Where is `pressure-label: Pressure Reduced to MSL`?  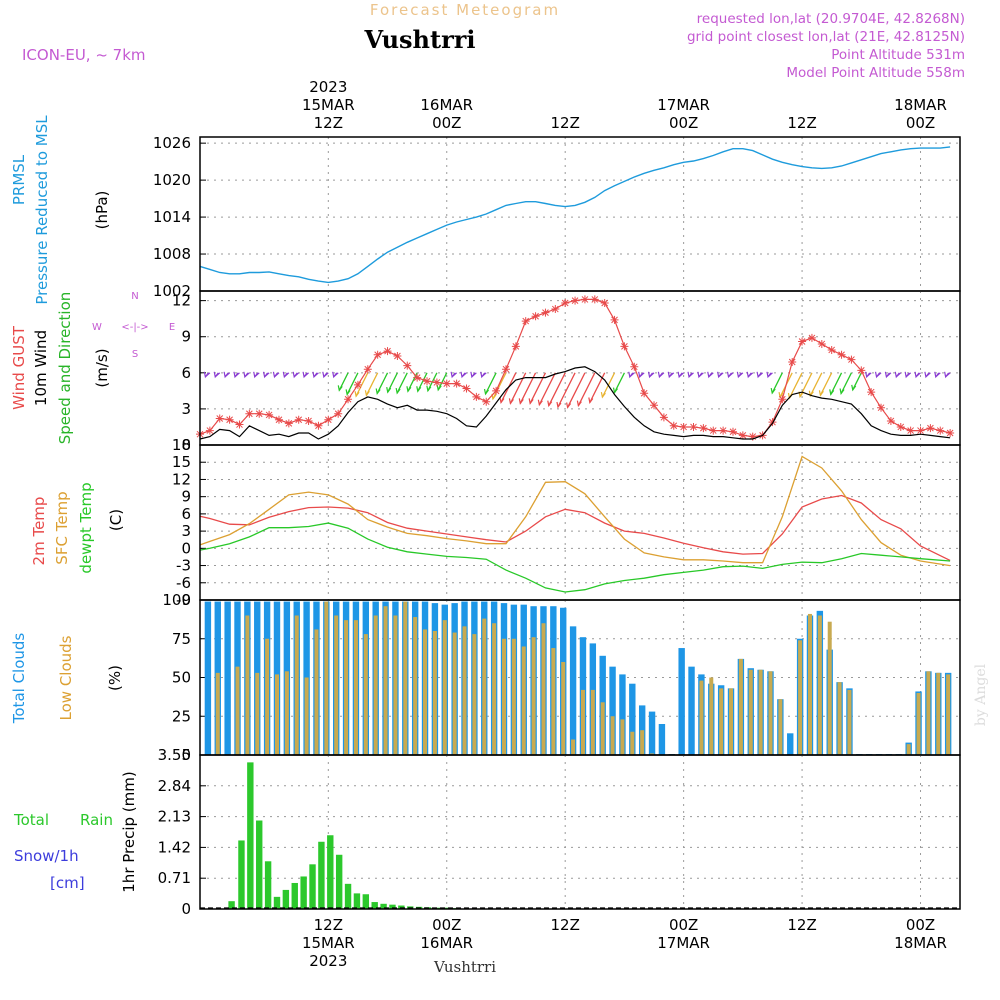 pressure-label: Pressure Reduced to MSL is located at coordinates (42, 210).